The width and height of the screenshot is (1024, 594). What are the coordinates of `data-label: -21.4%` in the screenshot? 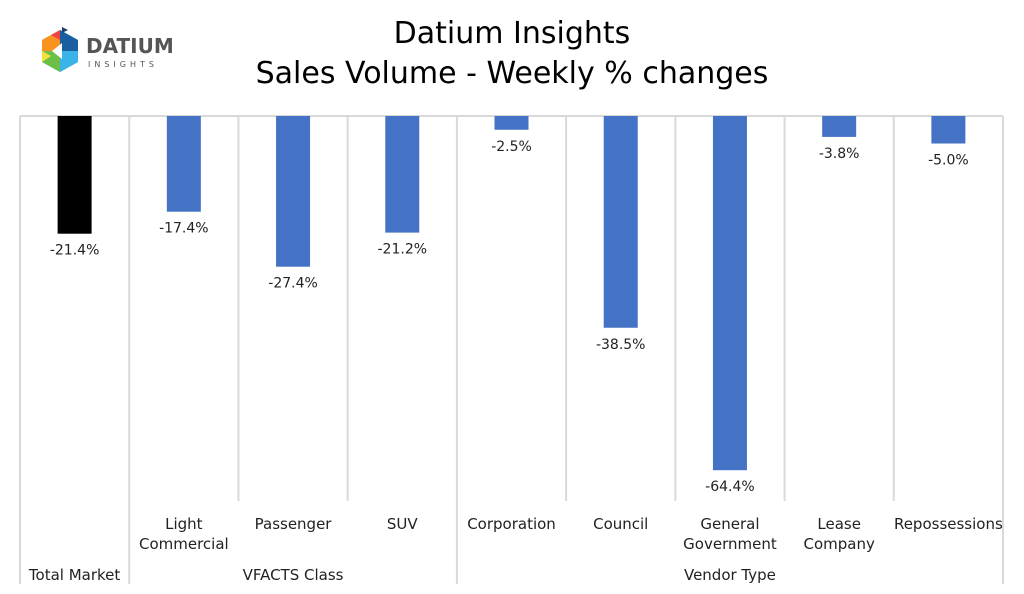 It's located at (75, 251).